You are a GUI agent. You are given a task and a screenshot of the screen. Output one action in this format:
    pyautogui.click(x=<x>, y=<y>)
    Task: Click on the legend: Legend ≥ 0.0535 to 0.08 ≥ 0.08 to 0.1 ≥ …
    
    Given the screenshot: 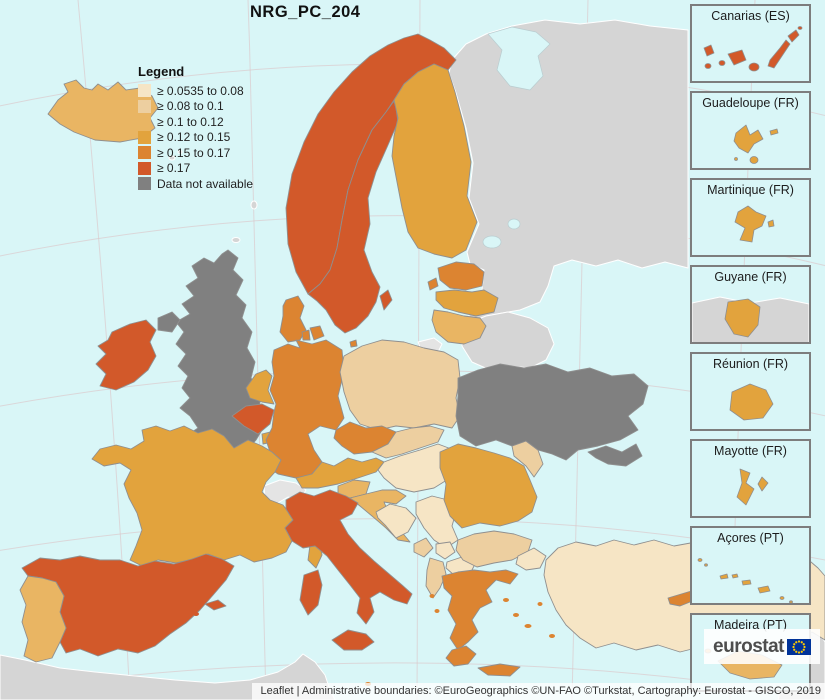 What is the action you would take?
    pyautogui.click(x=195, y=128)
    